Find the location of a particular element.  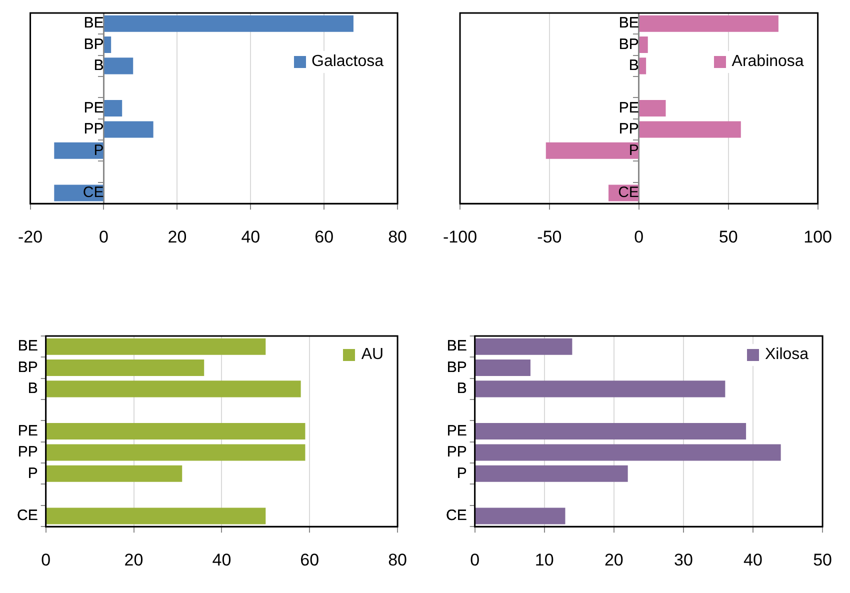

x-tick-label: 30 is located at coordinates (683, 560).